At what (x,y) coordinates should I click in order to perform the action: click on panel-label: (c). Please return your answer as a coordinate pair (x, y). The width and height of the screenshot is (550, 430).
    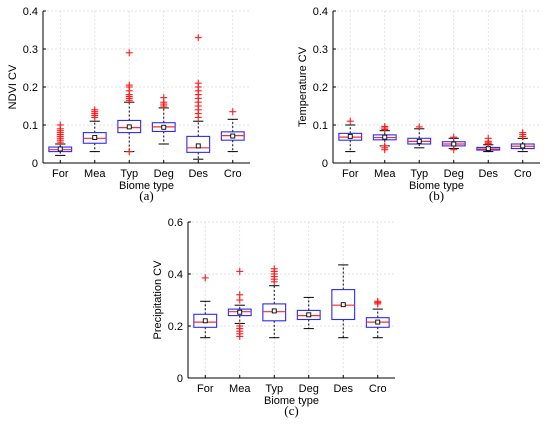
    Looking at the image, I should click on (291, 410).